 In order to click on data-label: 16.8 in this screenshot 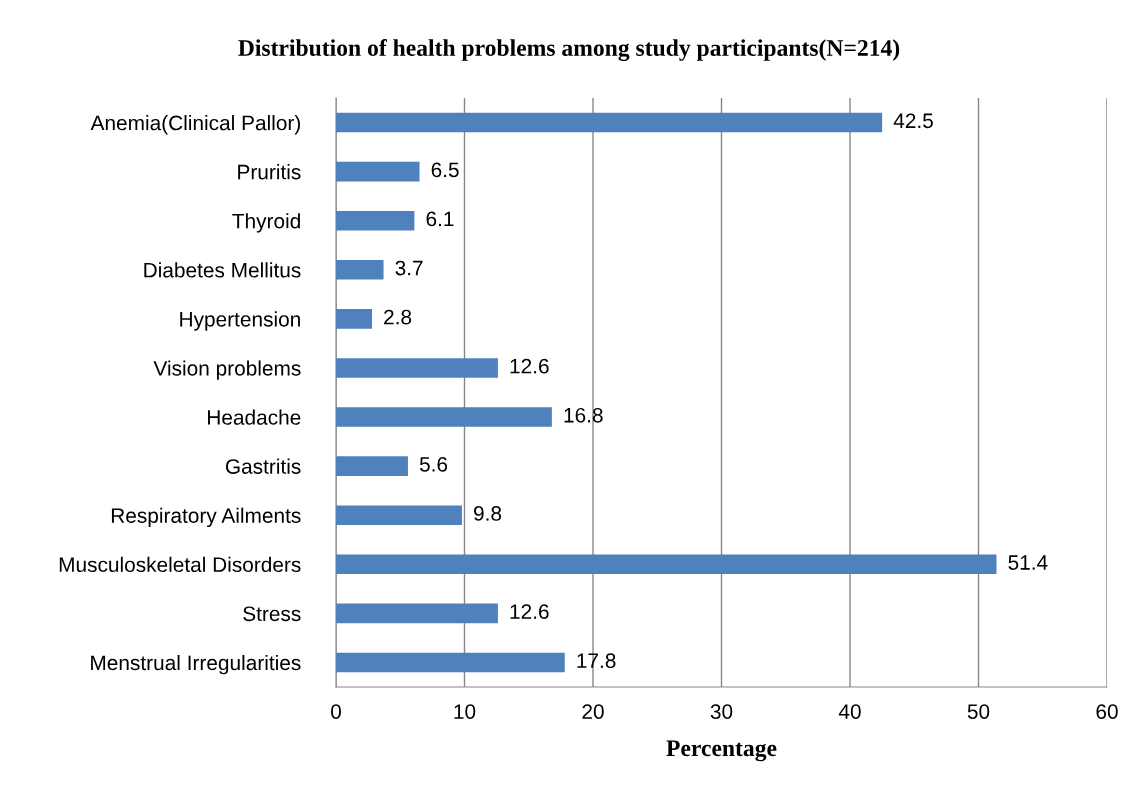, I will do `click(583, 415)`.